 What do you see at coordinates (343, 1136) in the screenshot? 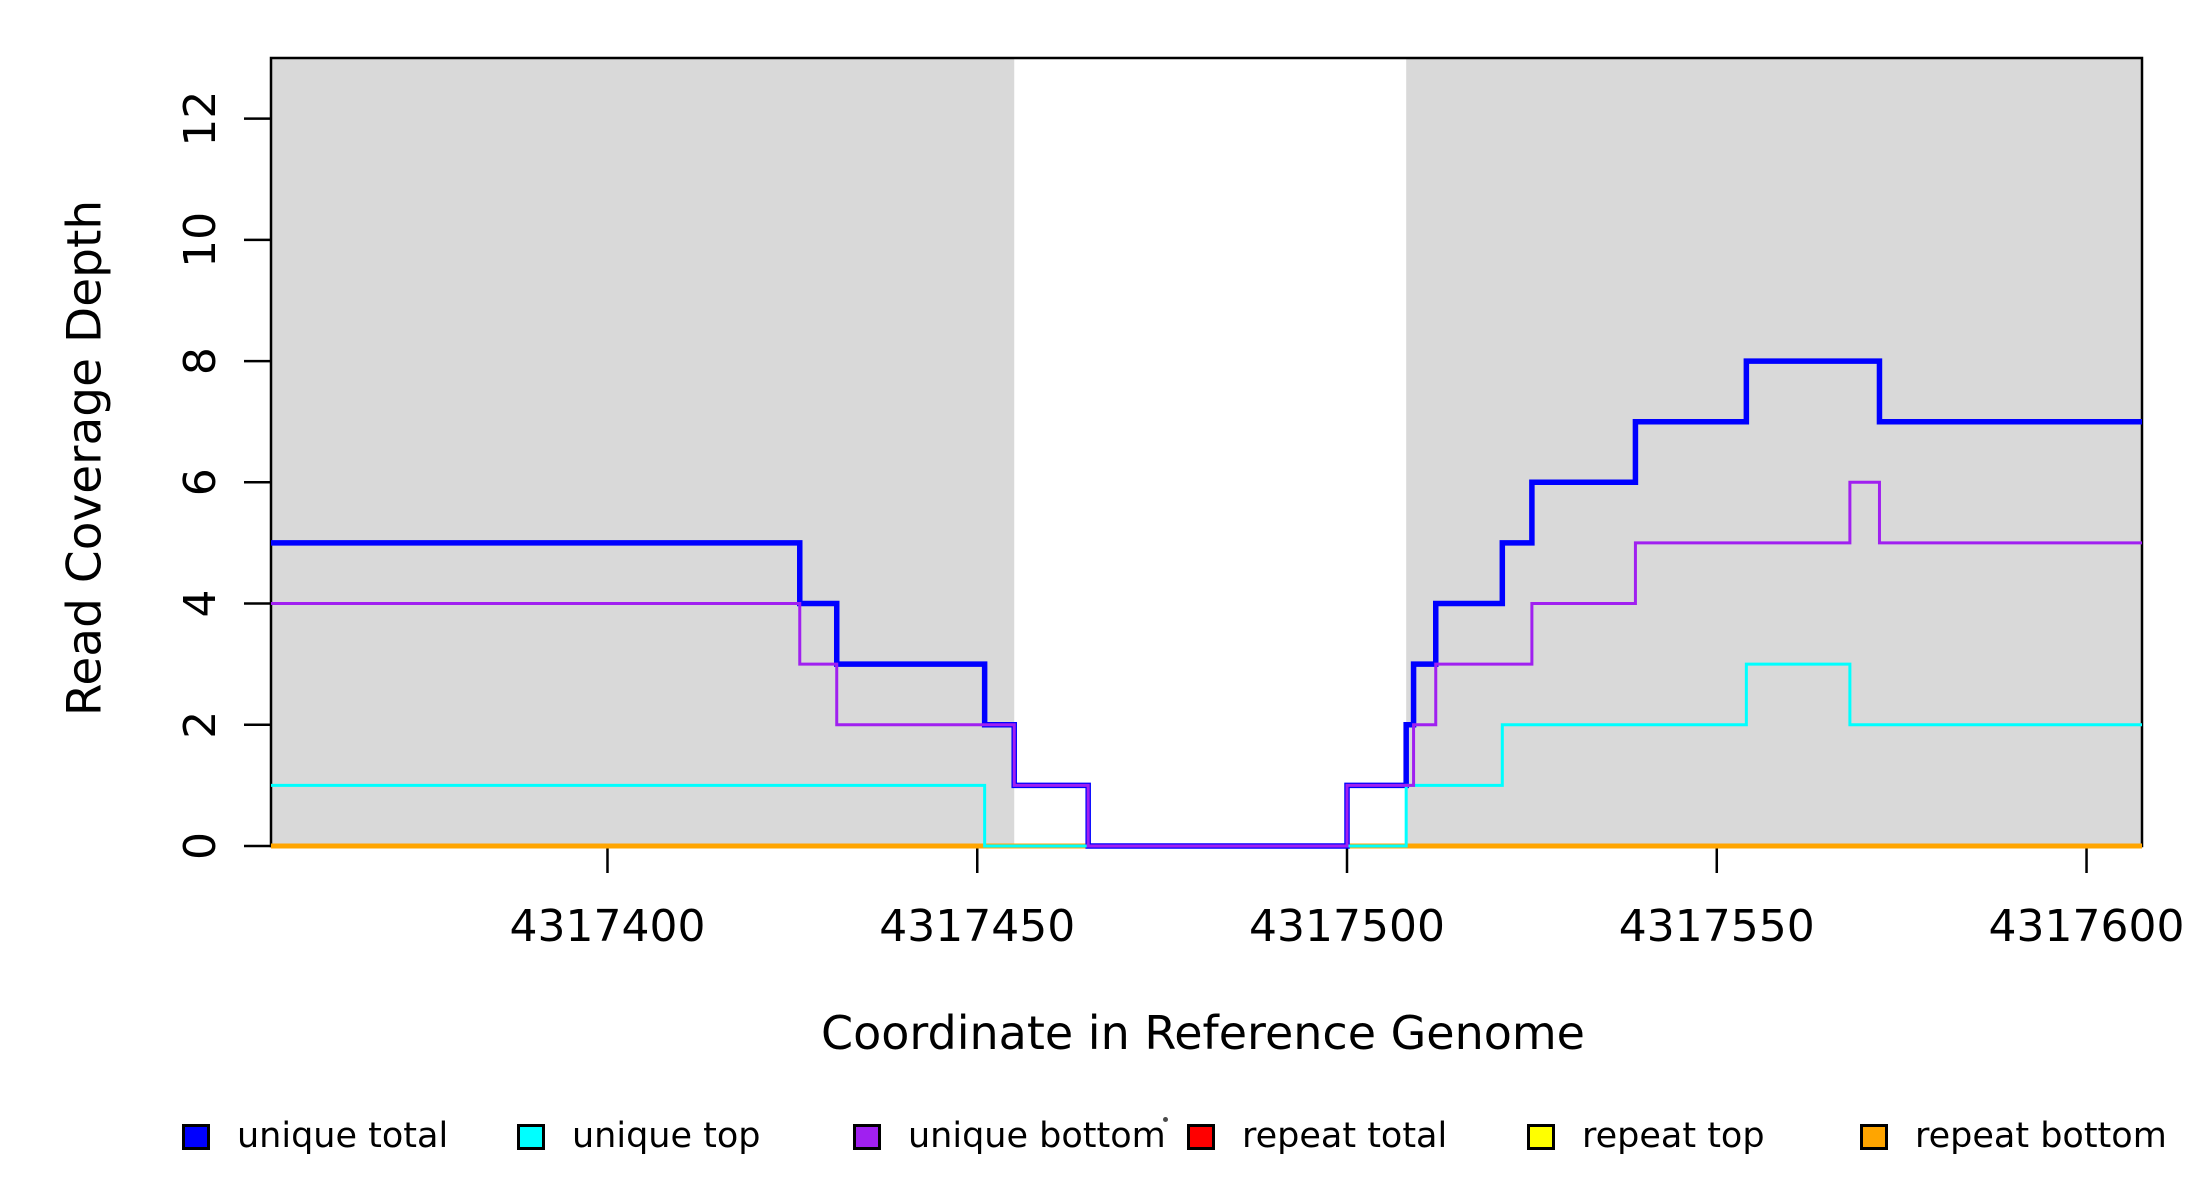
I see `legend-label: unique total` at bounding box center [343, 1136].